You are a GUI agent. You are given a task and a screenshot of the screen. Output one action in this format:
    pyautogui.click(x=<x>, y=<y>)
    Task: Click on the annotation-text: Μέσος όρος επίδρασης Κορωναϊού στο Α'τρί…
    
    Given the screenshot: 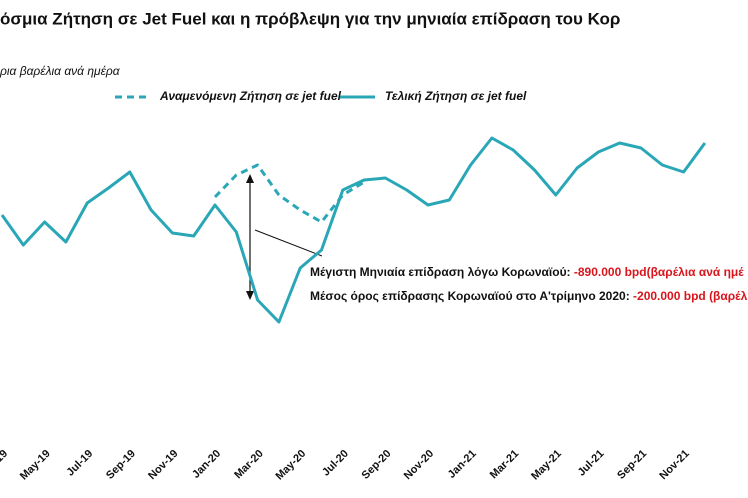 What is the action you would take?
    pyautogui.click(x=471, y=296)
    